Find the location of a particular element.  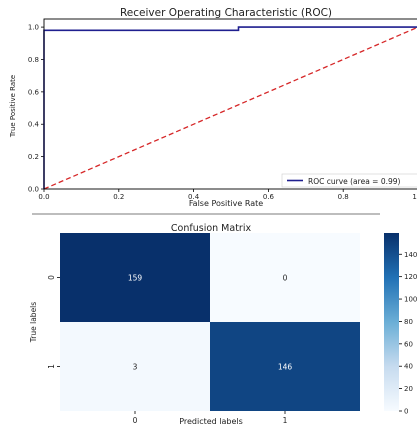

roc-y-tick-label: 1.0 is located at coordinates (33, 28).